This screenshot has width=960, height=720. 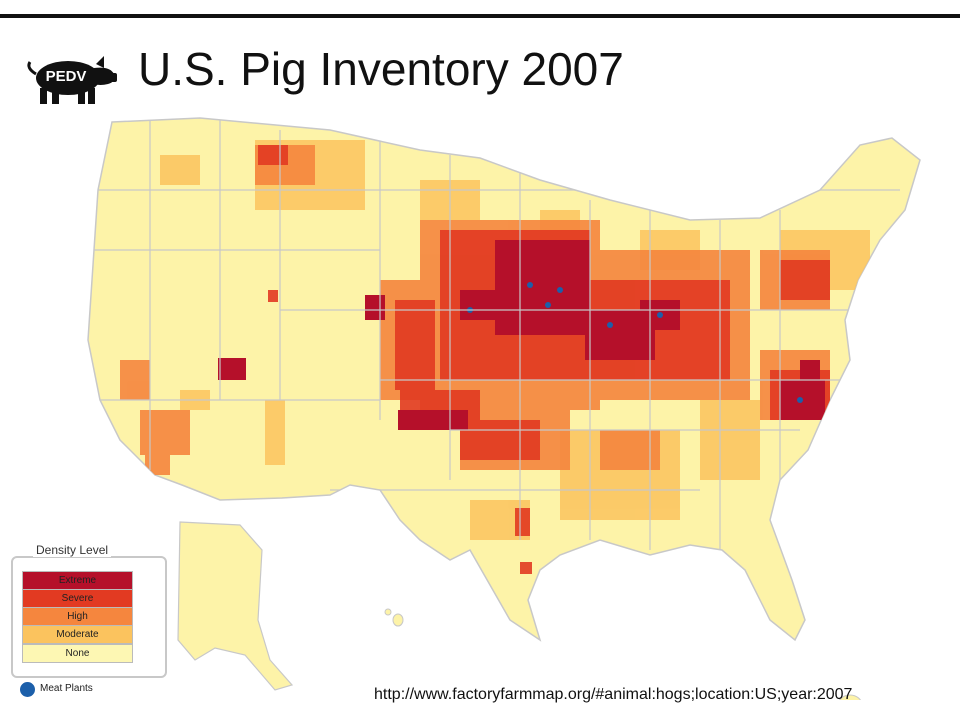 What do you see at coordinates (77, 653) in the screenshot?
I see `legend-item-none: None` at bounding box center [77, 653].